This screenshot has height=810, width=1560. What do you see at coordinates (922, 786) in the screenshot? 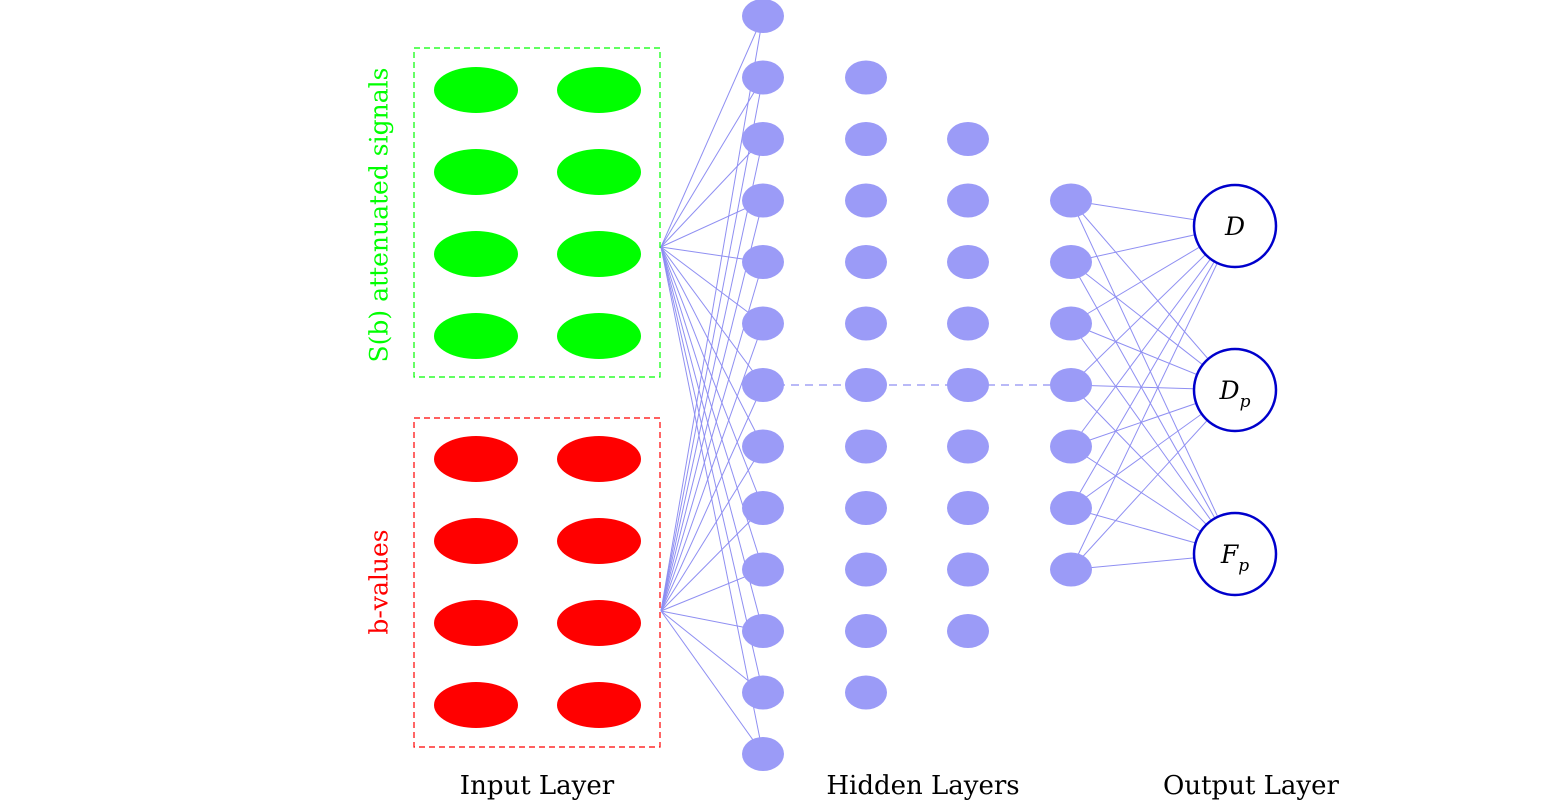
I see `hidden-layers-label: Hidden Layers` at bounding box center [922, 786].